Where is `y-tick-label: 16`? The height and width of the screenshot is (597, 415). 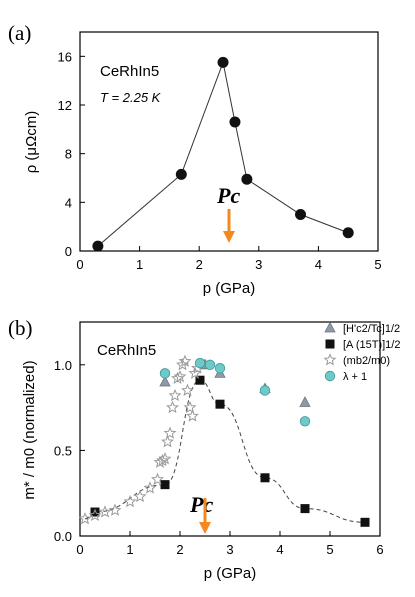 y-tick-label: 16 is located at coordinates (65, 56).